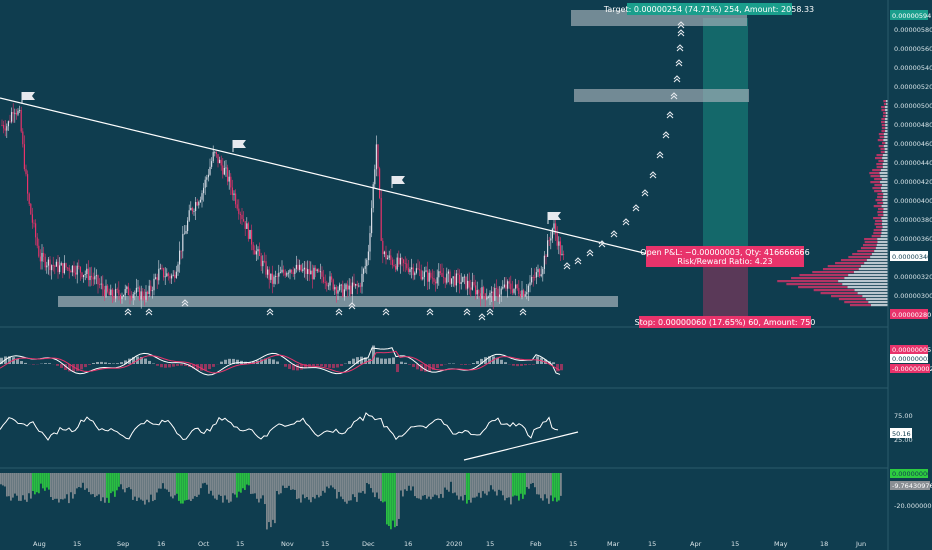 This screenshot has height=550, width=932. Describe the element at coordinates (913, 30) in the screenshot. I see `price-tick-label: 0.00000580` at that location.